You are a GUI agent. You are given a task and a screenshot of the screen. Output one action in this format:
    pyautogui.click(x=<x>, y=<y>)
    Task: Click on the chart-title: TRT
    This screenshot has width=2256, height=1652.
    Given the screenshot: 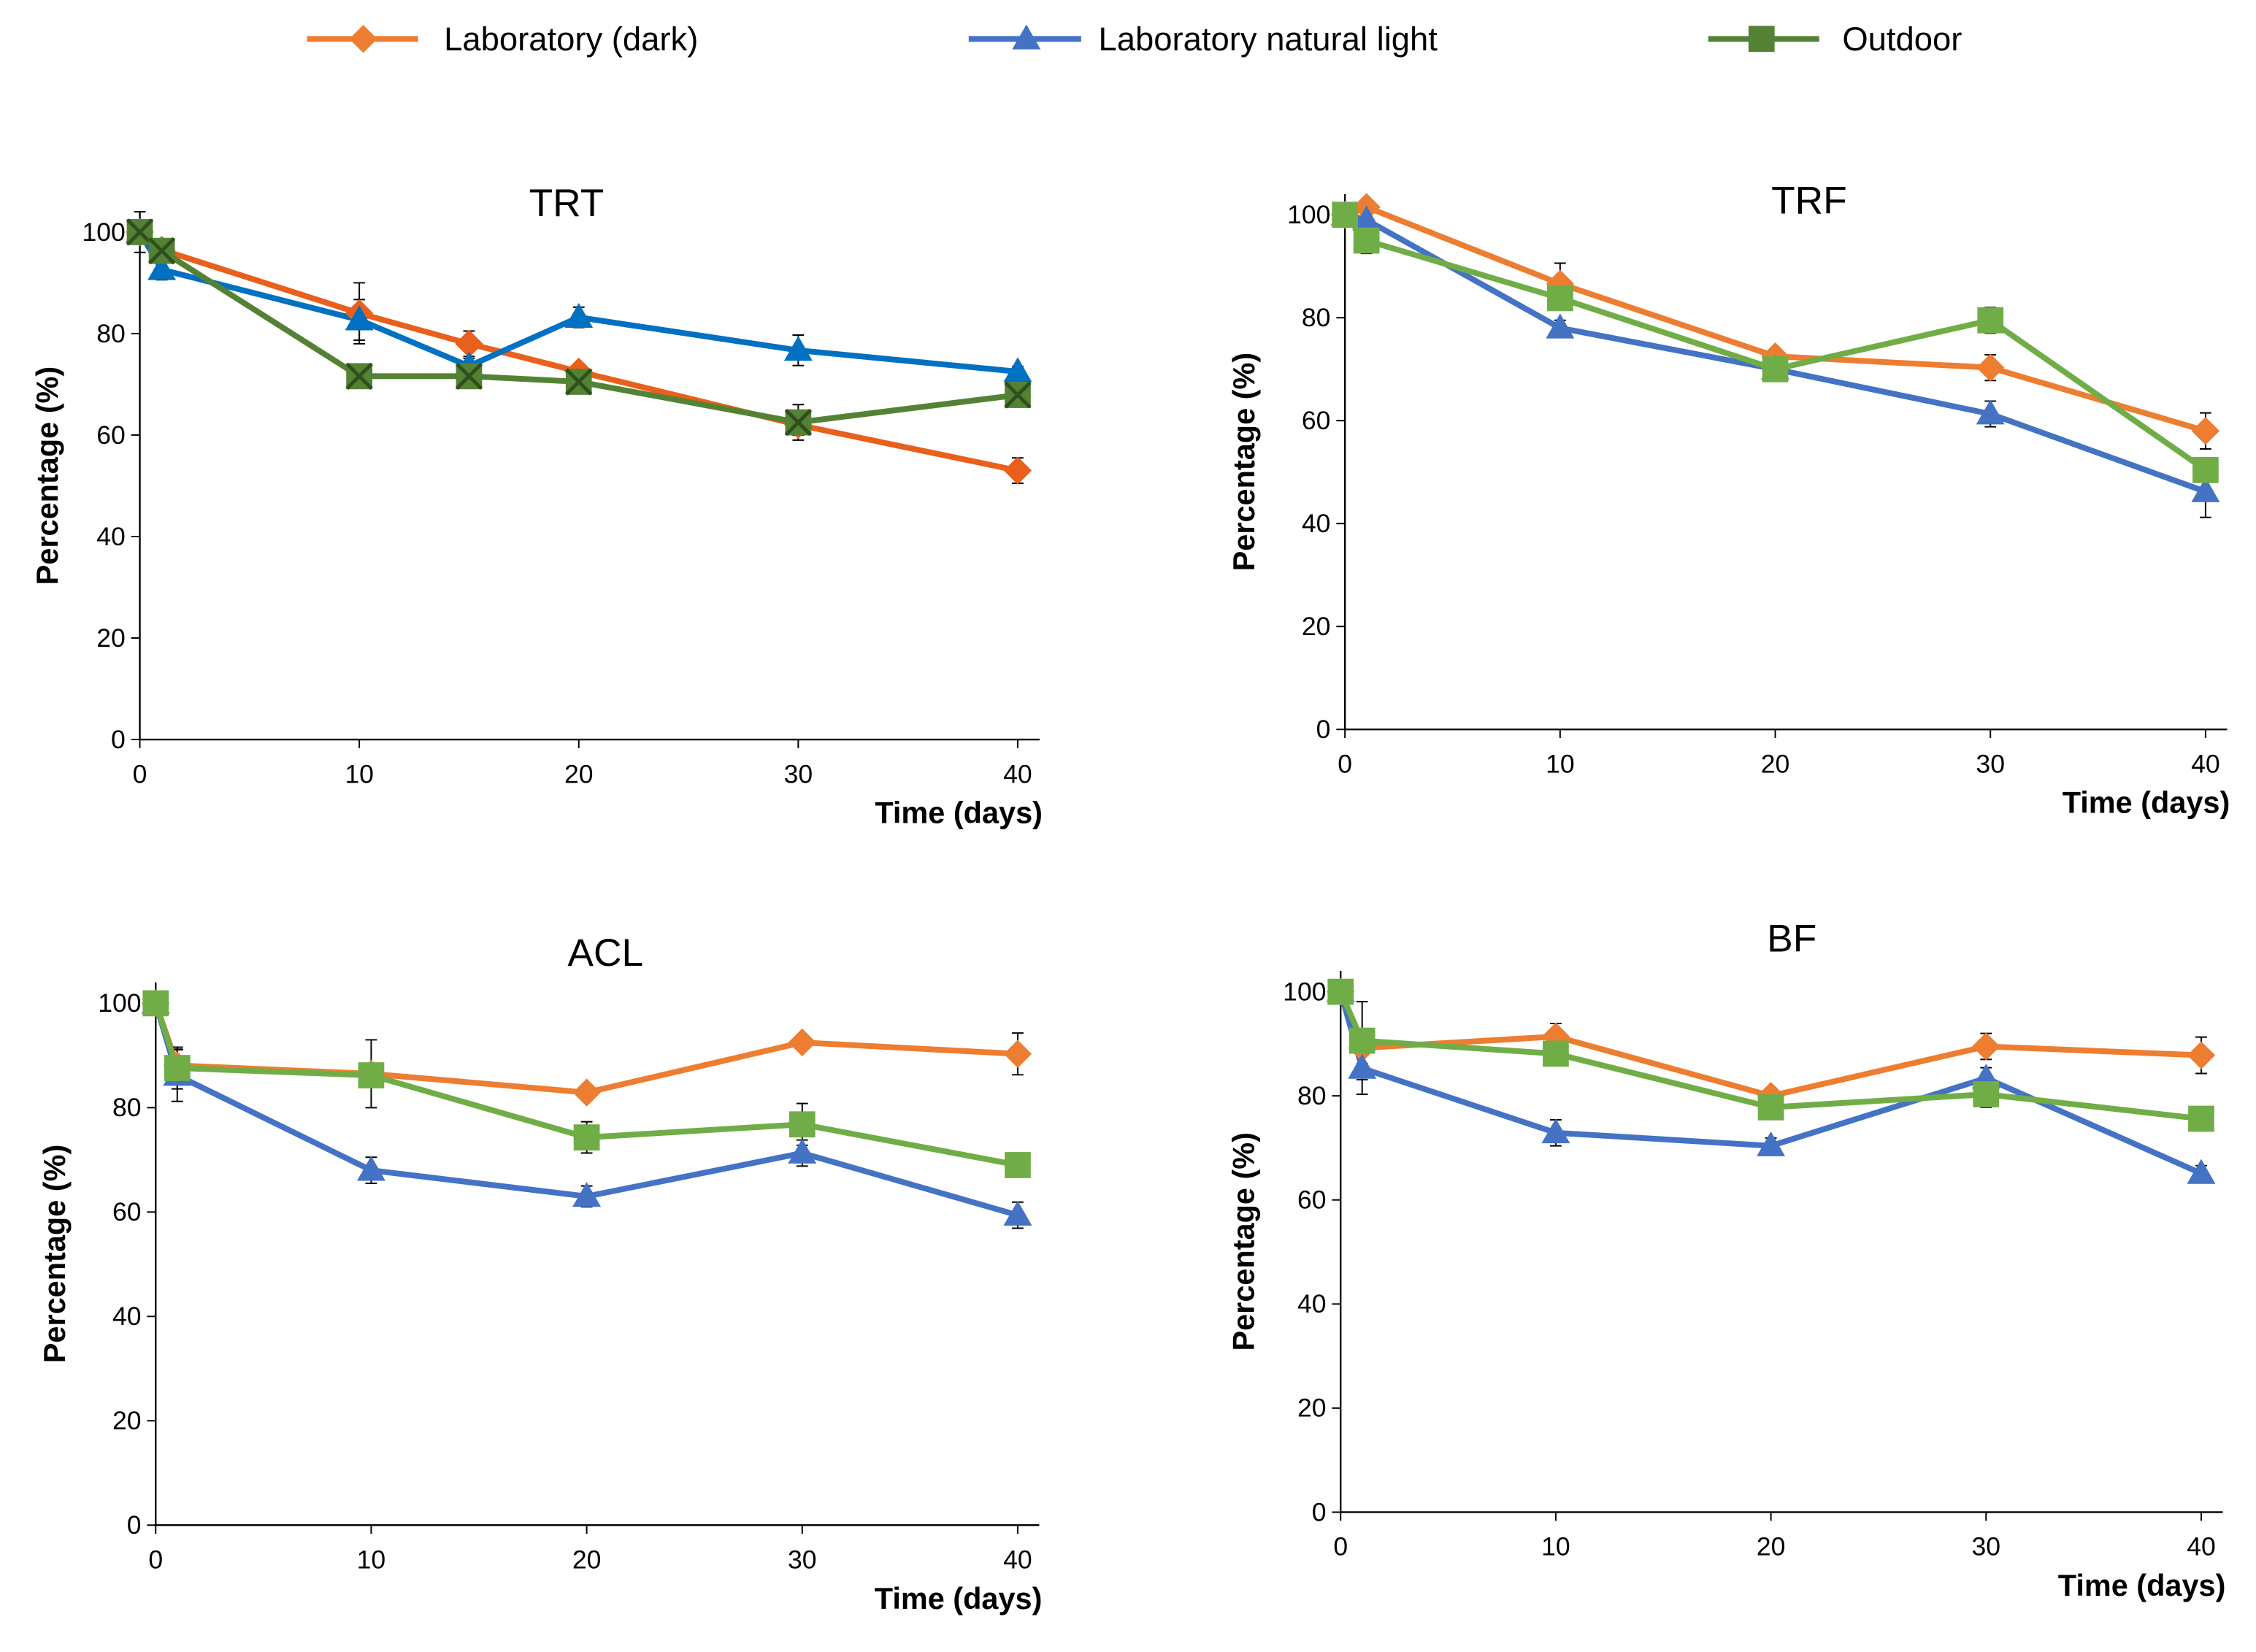 What is the action you would take?
    pyautogui.click(x=567, y=203)
    